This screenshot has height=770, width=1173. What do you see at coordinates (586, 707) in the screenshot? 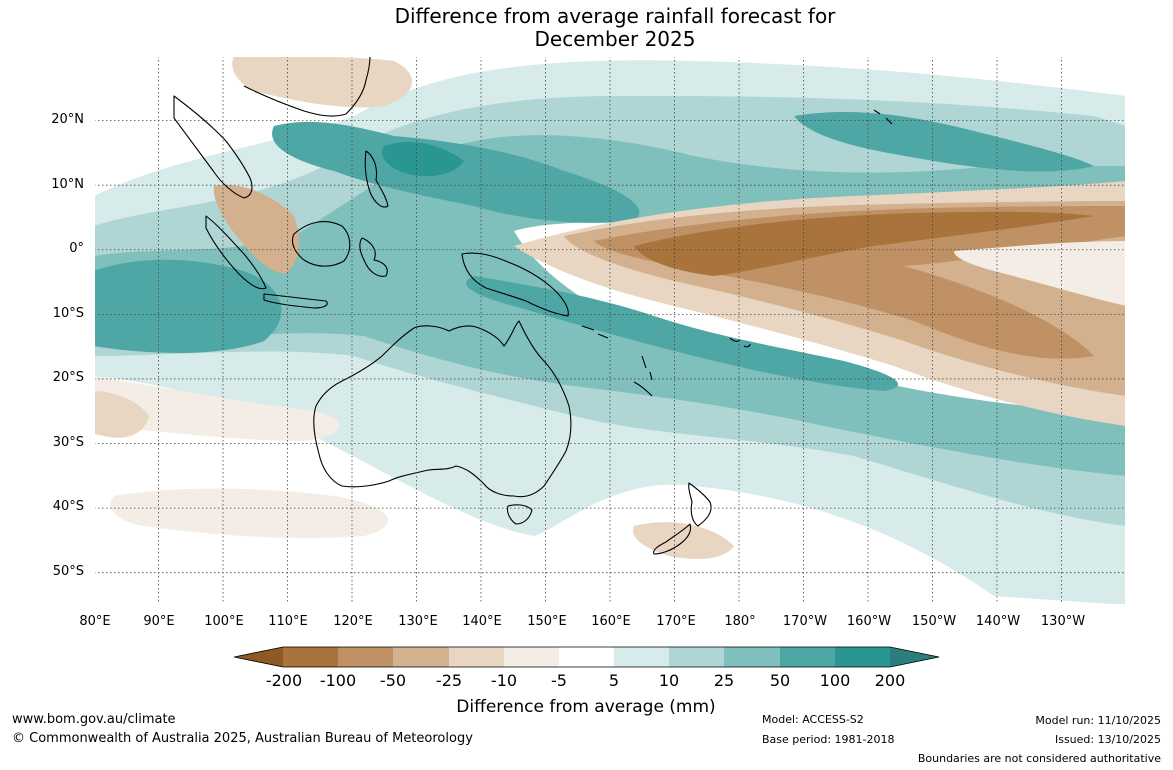
I see `legend-title: Difference from average (mm)` at bounding box center [586, 707].